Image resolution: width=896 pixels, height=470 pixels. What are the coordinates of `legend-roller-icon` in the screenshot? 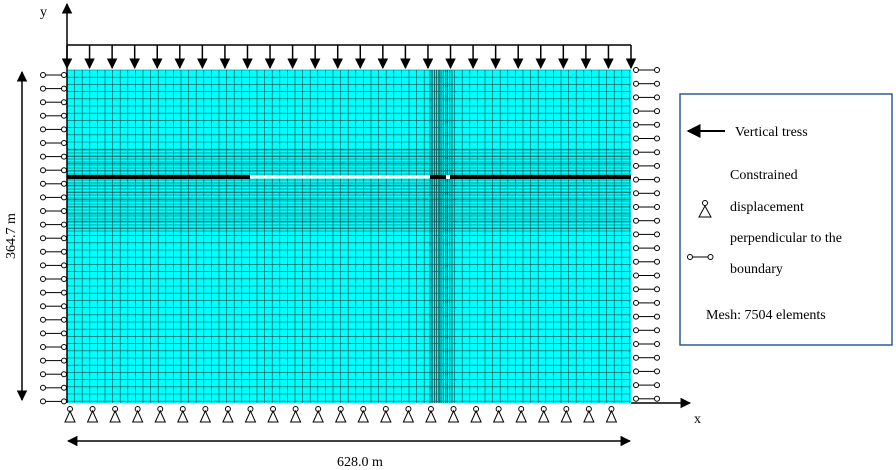 It's located at (700, 257).